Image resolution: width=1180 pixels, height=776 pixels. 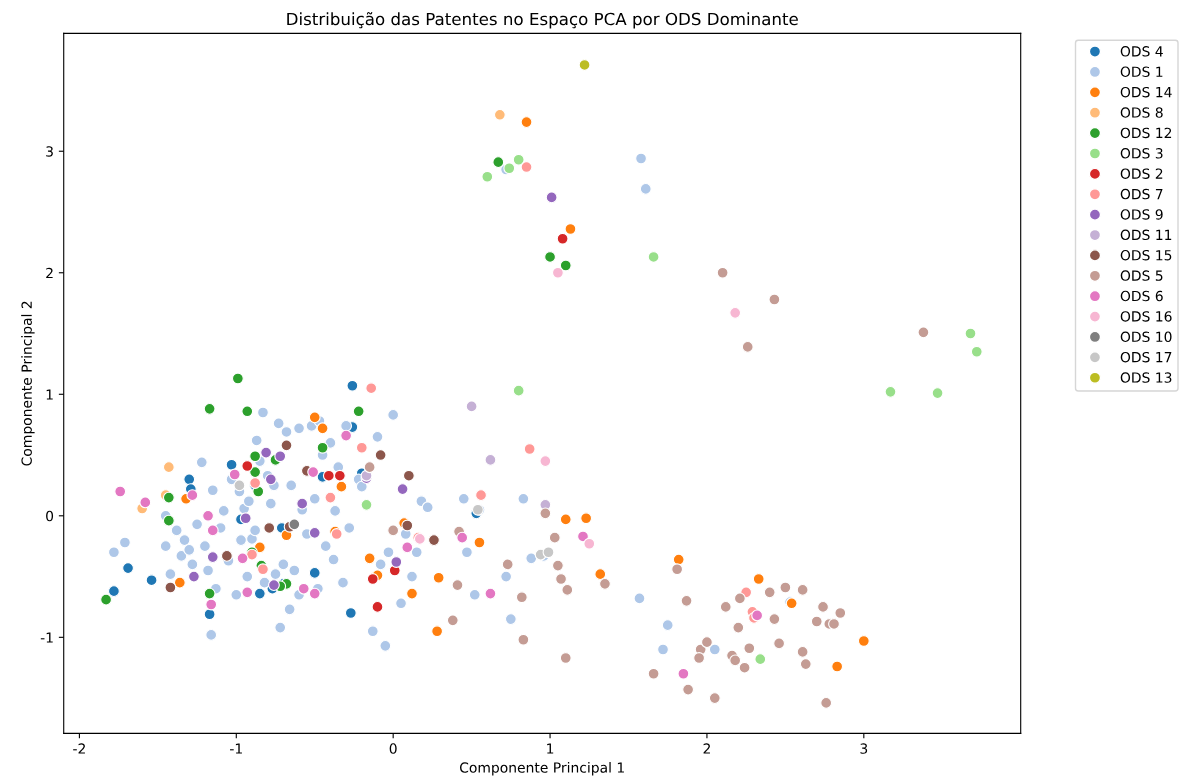 What do you see at coordinates (46, 637) in the screenshot?
I see `y-tick-label: -1` at bounding box center [46, 637].